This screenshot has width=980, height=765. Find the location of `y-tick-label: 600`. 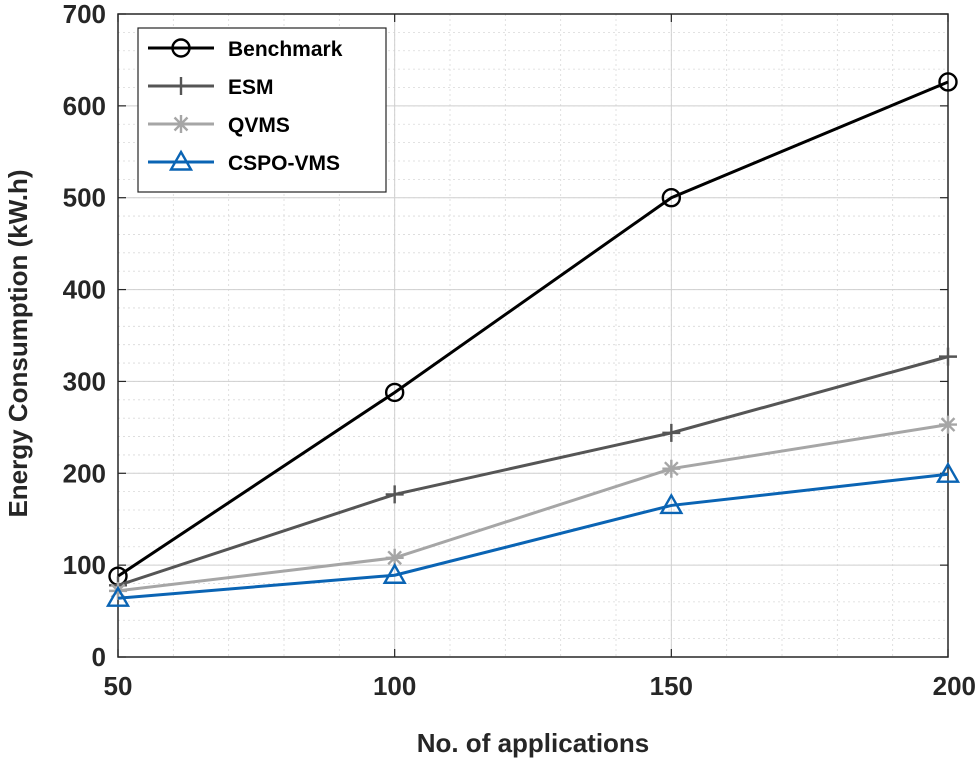

y-tick-label: 600 is located at coordinates (84, 106).